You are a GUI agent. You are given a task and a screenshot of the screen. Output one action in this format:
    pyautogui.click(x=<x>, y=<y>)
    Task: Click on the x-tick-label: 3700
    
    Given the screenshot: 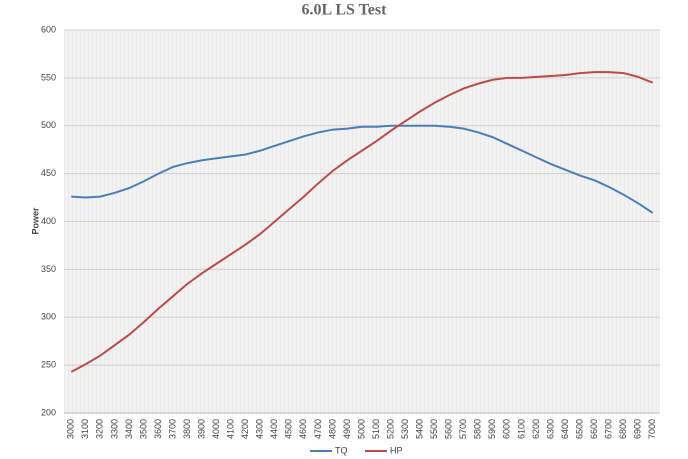 What is the action you would take?
    pyautogui.click(x=172, y=429)
    